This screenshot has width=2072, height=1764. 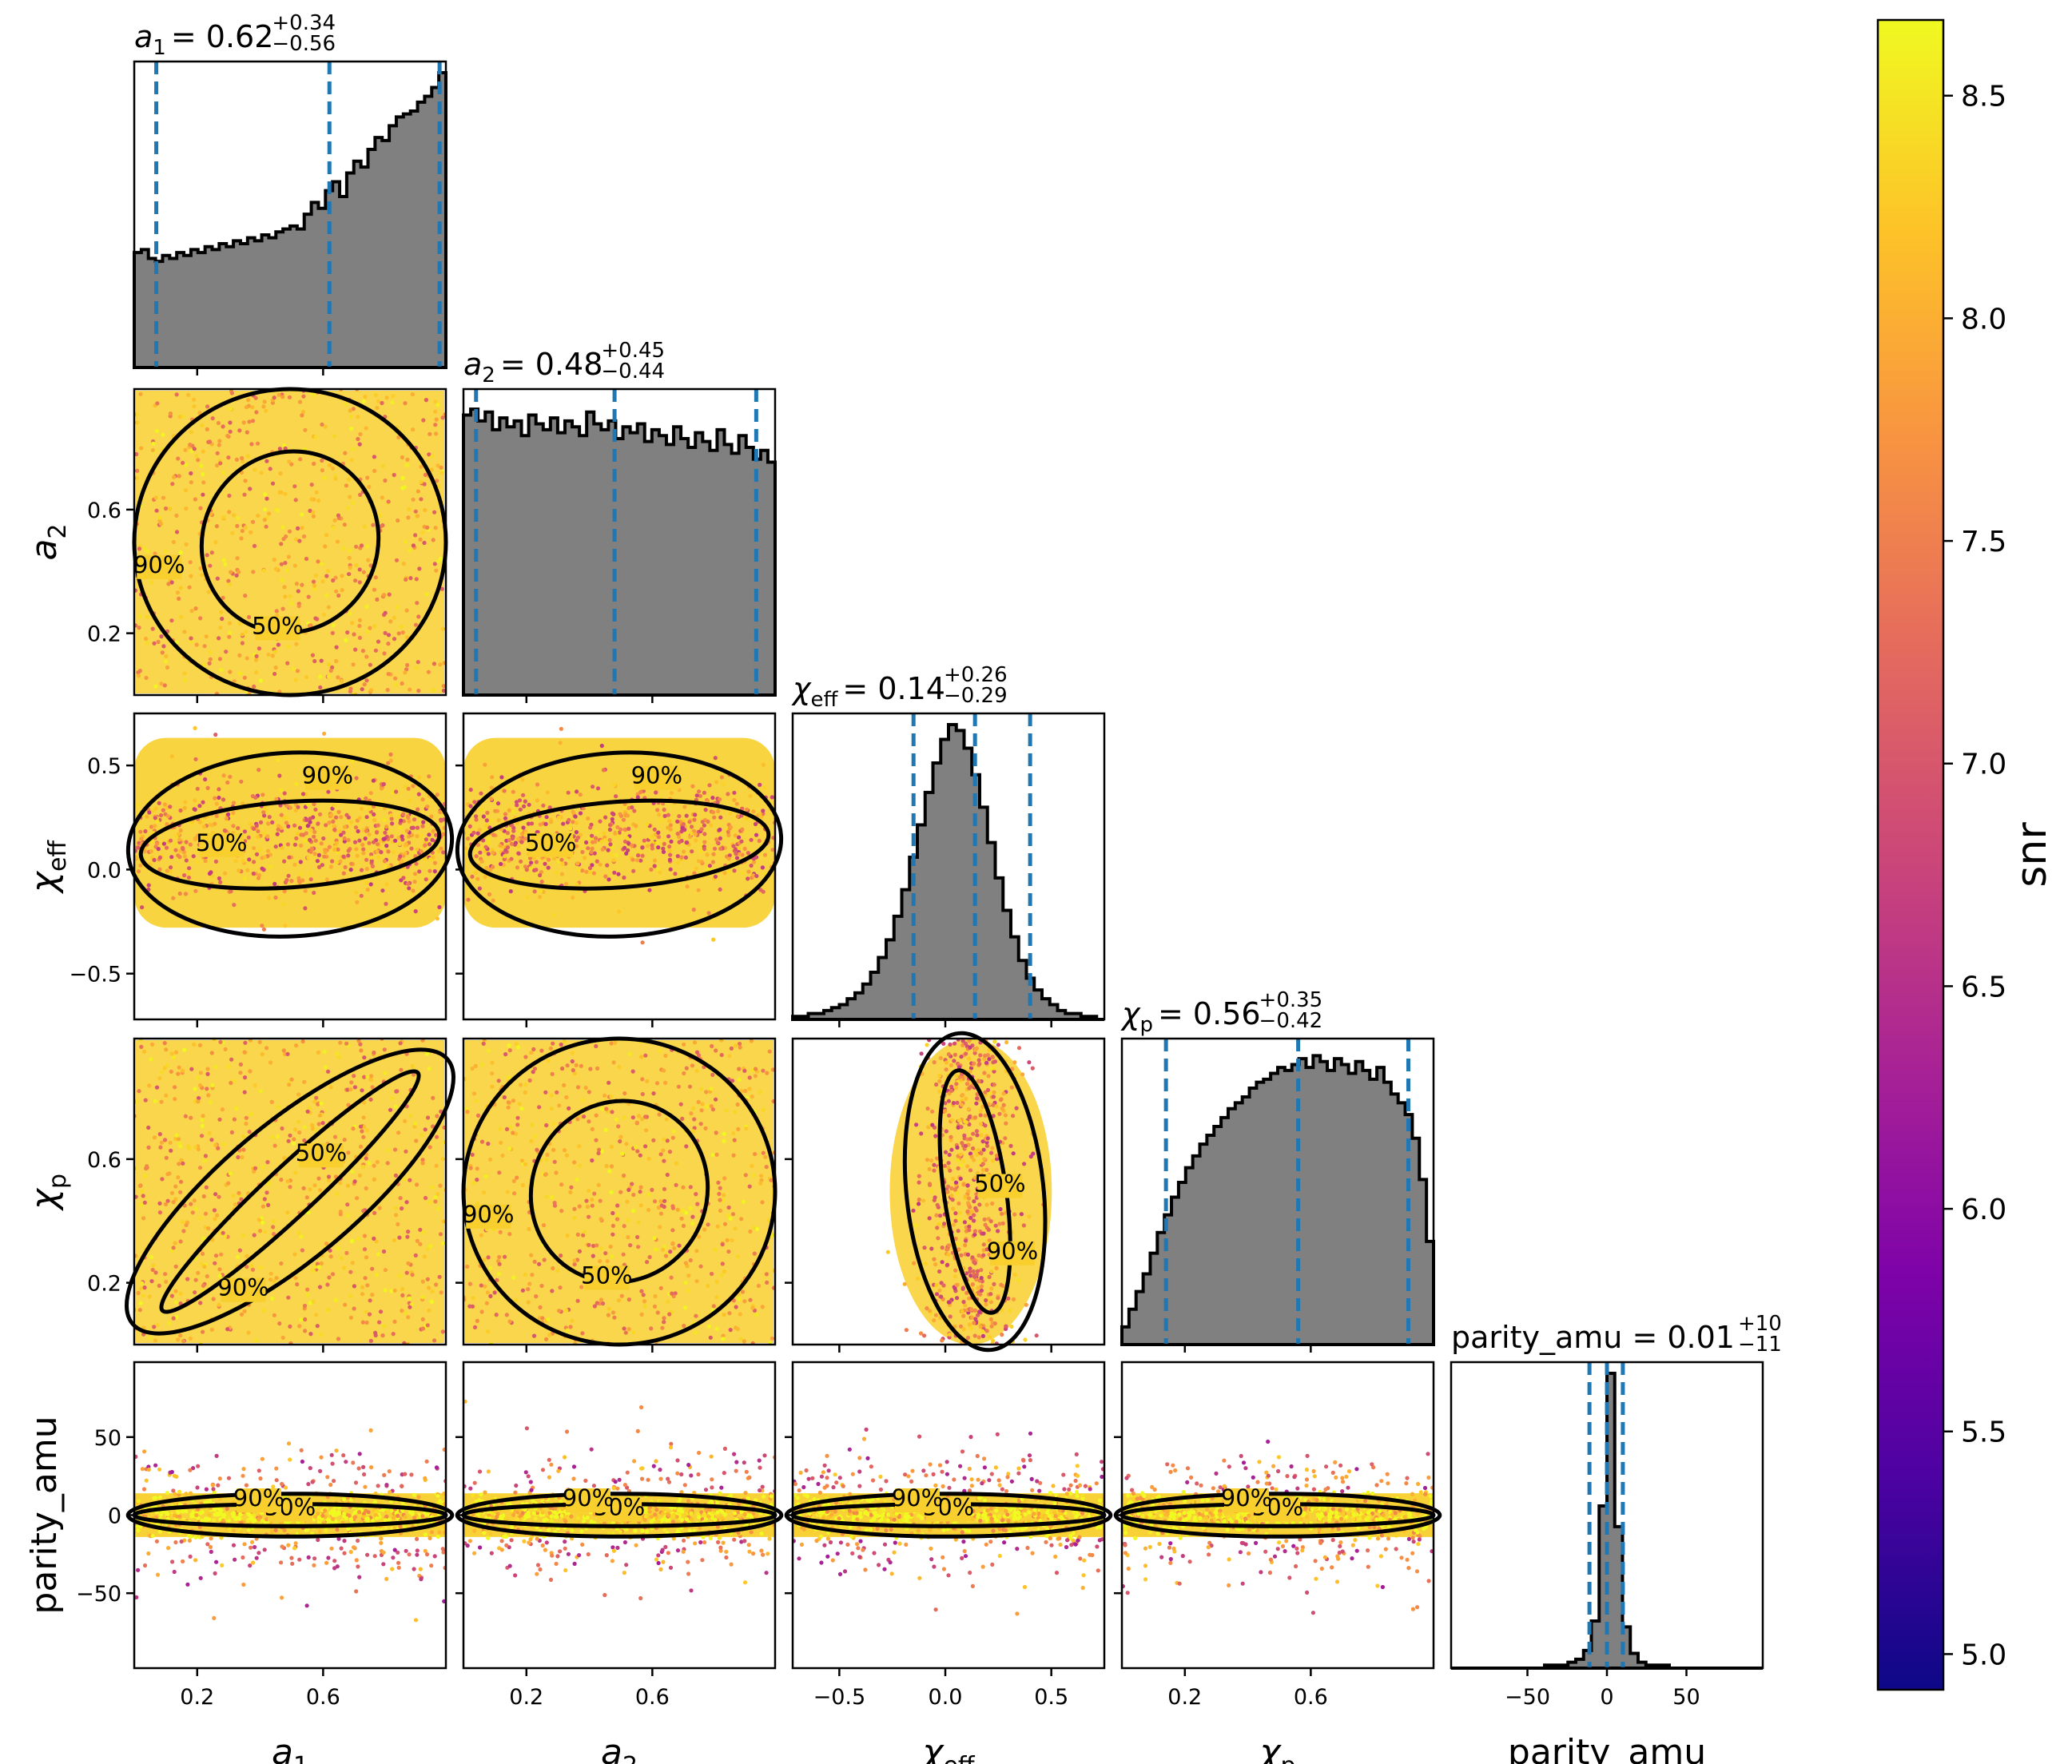 I want to click on scatter-panel-a_2-vs-a_1: 50% 90%, so click(x=290, y=542).